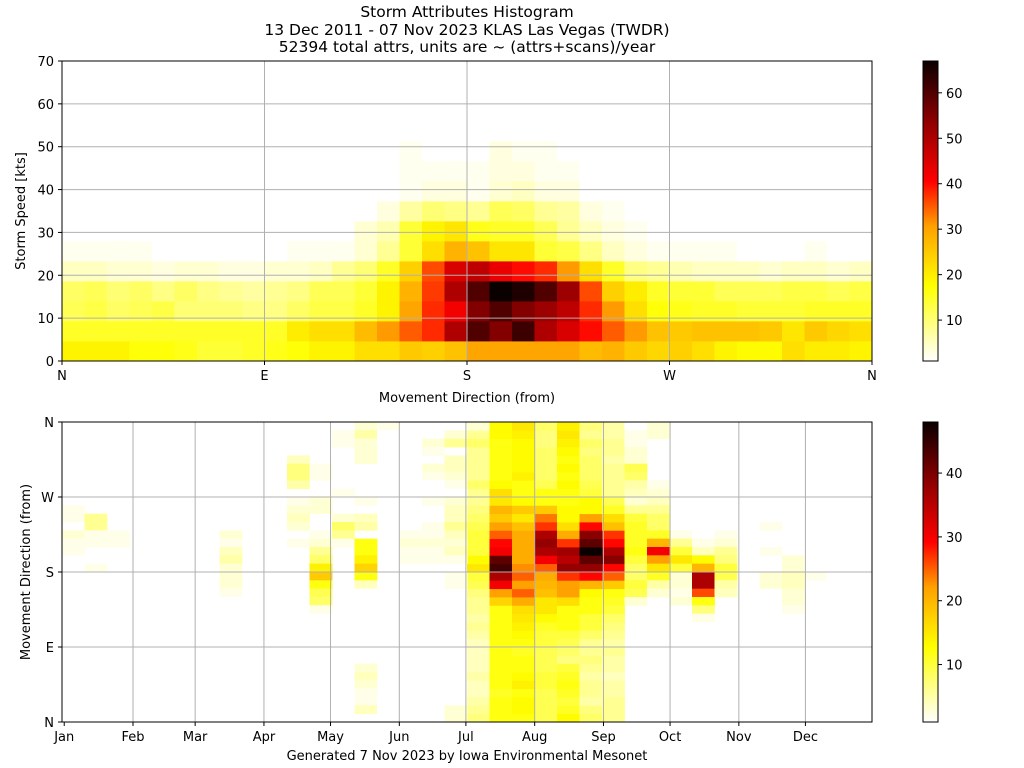  What do you see at coordinates (465, 737) in the screenshot?
I see `x-tick-label: Jul` at bounding box center [465, 737].